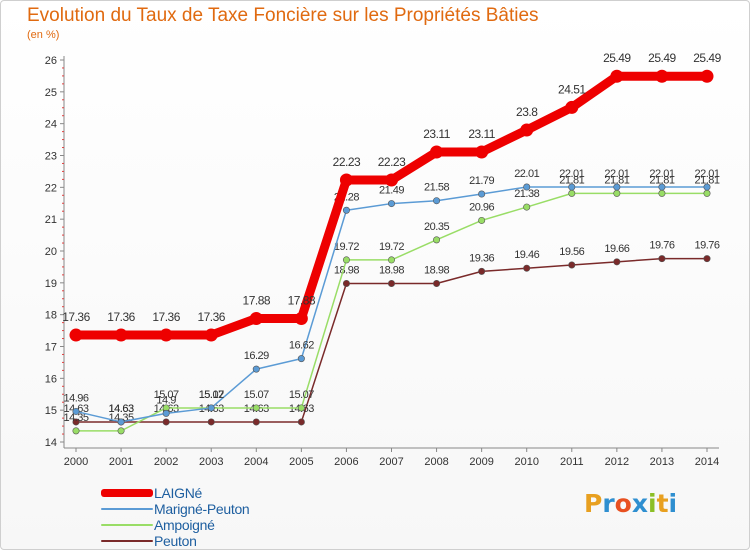  Describe the element at coordinates (301, 346) in the screenshot. I see `data-label: 16.62` at that location.